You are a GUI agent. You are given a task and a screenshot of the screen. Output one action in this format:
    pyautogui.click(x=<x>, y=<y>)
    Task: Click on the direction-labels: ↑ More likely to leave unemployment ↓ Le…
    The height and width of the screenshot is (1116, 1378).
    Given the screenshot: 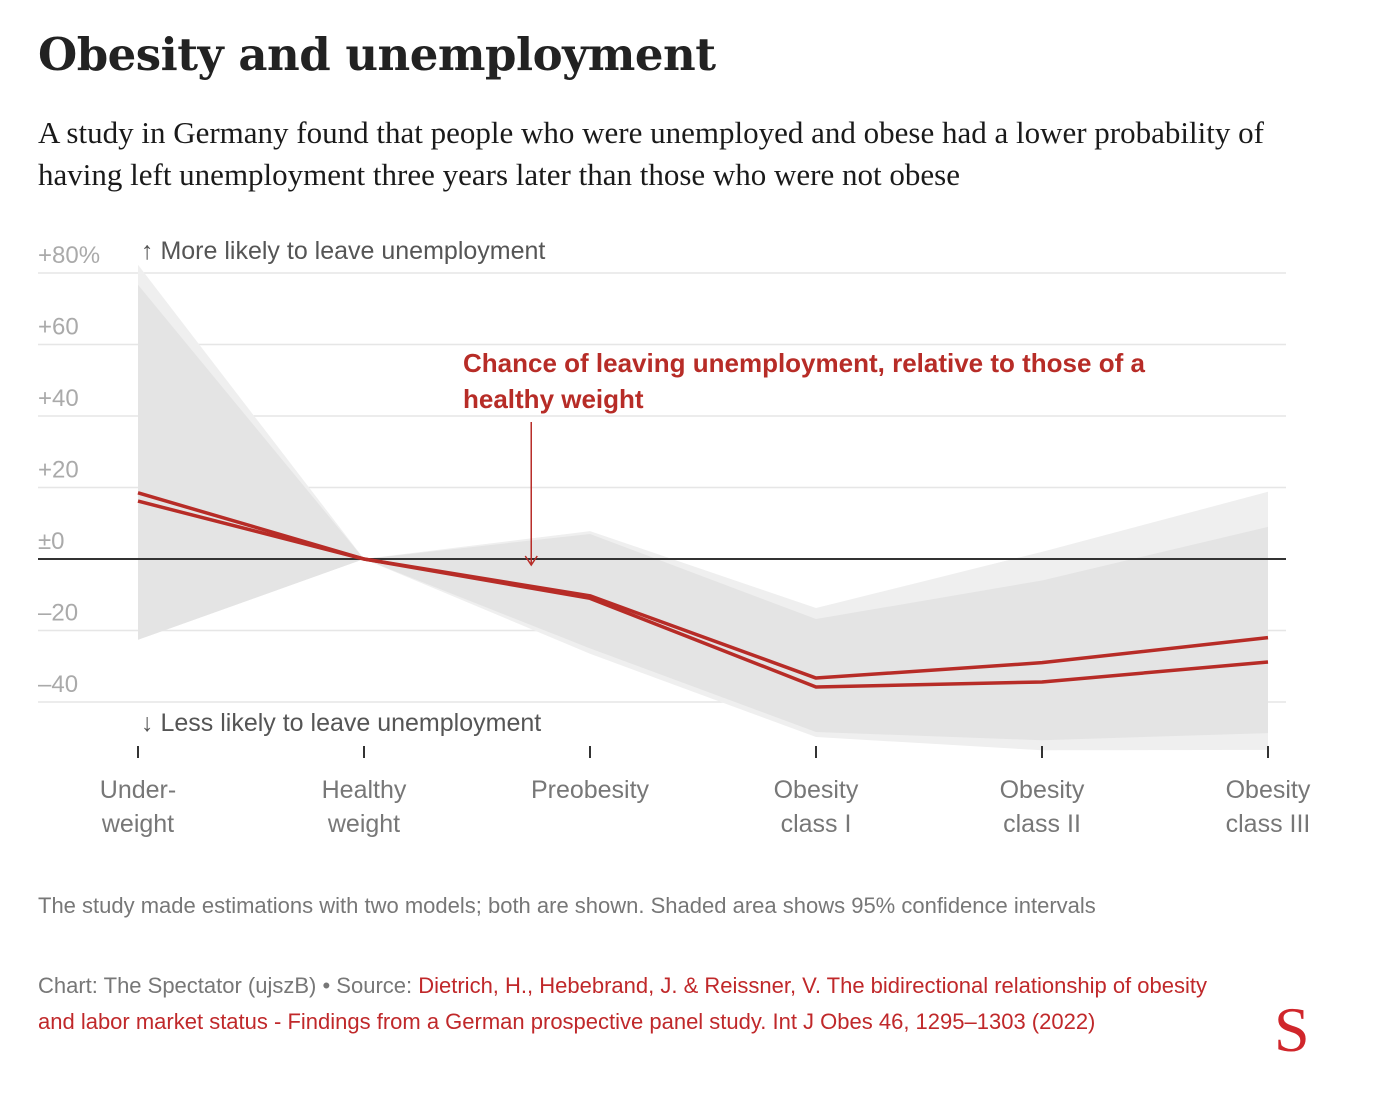 What is the action you would take?
    pyautogui.click(x=343, y=487)
    